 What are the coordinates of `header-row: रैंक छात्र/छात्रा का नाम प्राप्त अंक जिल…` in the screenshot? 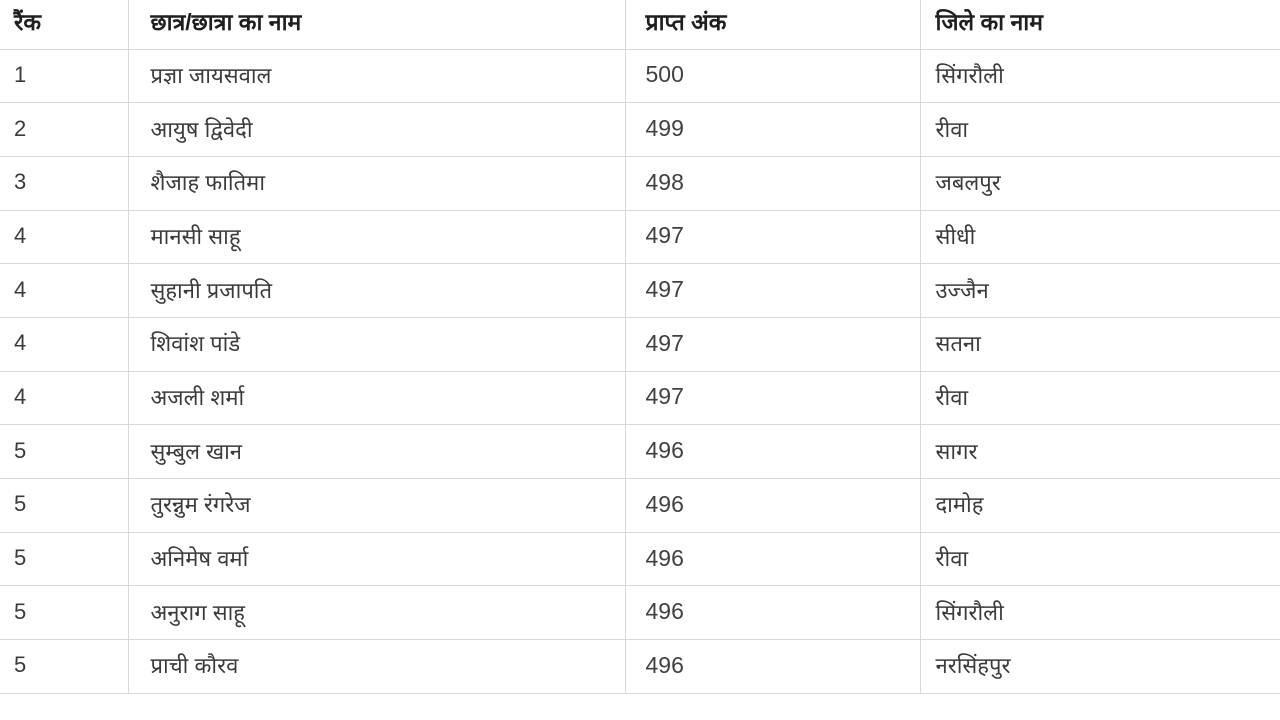 It's located at (640, 25).